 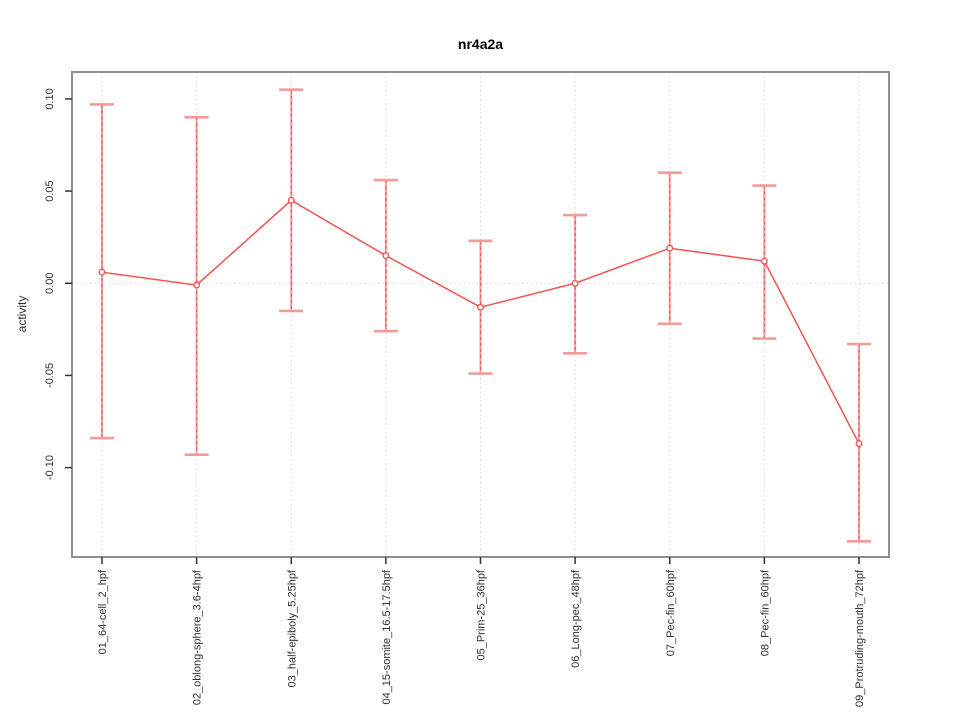 What do you see at coordinates (482, 614) in the screenshot?
I see `x-tick-label: 05_Prim-25_36hpf` at bounding box center [482, 614].